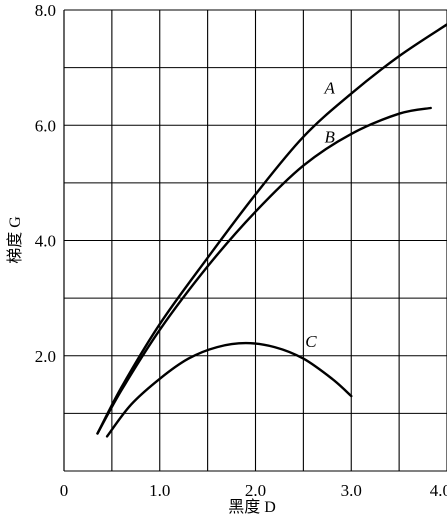  What do you see at coordinates (351, 490) in the screenshot?
I see `x-tick-label: 3.0` at bounding box center [351, 490].